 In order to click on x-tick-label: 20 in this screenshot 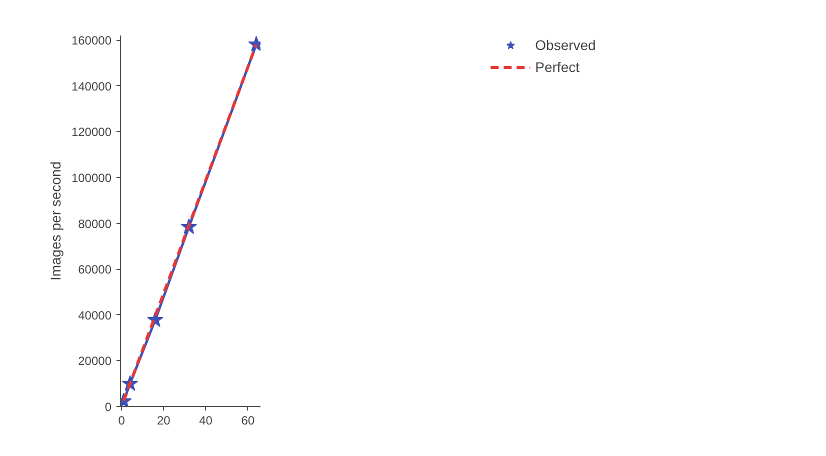, I will do `click(163, 421)`.